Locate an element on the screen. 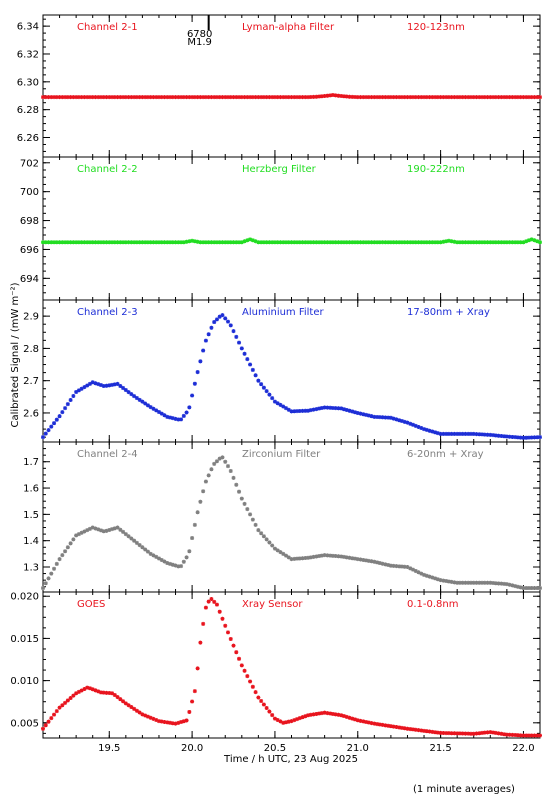  y-tick-label: 1.5 is located at coordinates (31, 515).